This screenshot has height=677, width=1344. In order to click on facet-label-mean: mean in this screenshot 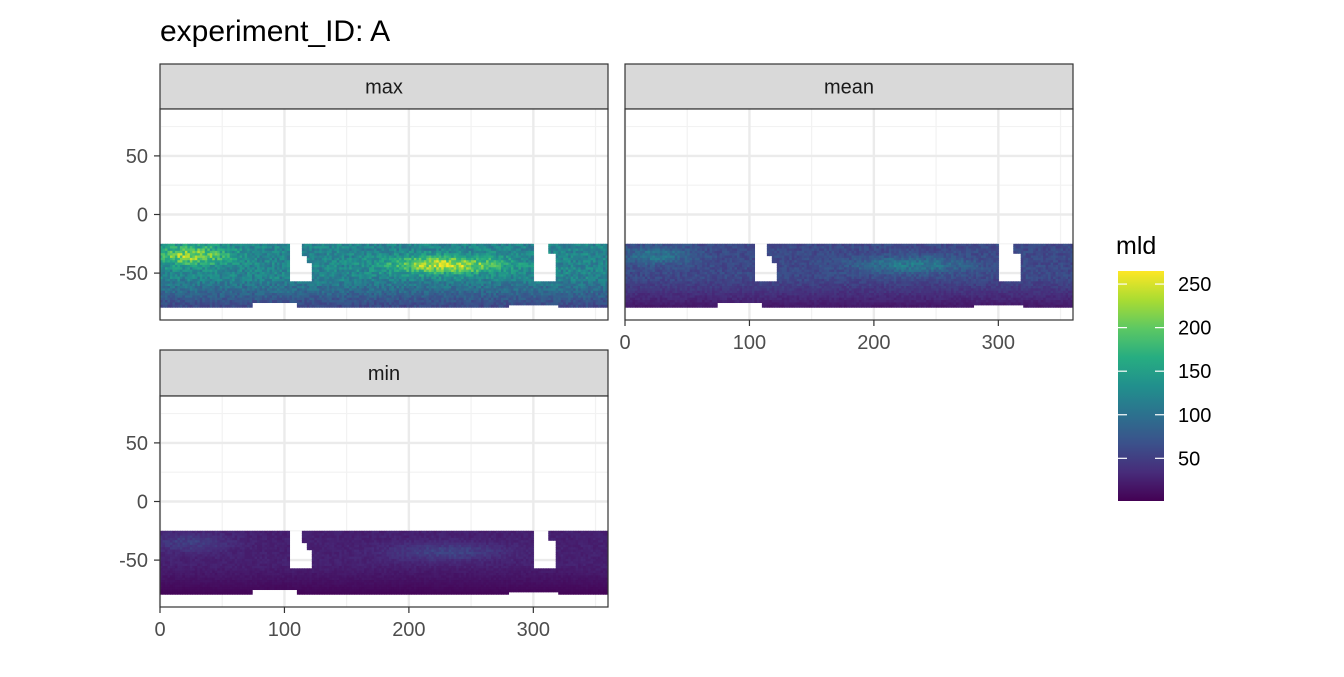, I will do `click(849, 88)`.